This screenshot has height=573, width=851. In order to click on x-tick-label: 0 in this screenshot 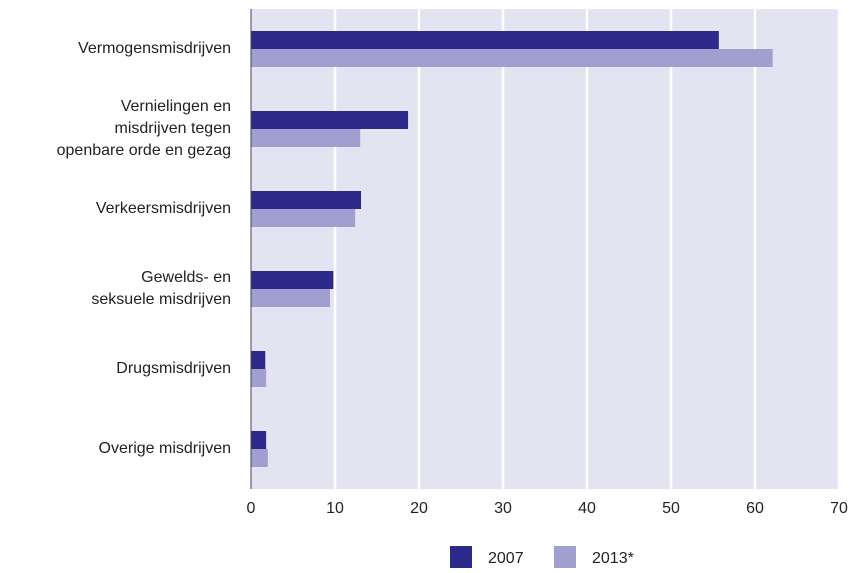, I will do `click(251, 508)`.